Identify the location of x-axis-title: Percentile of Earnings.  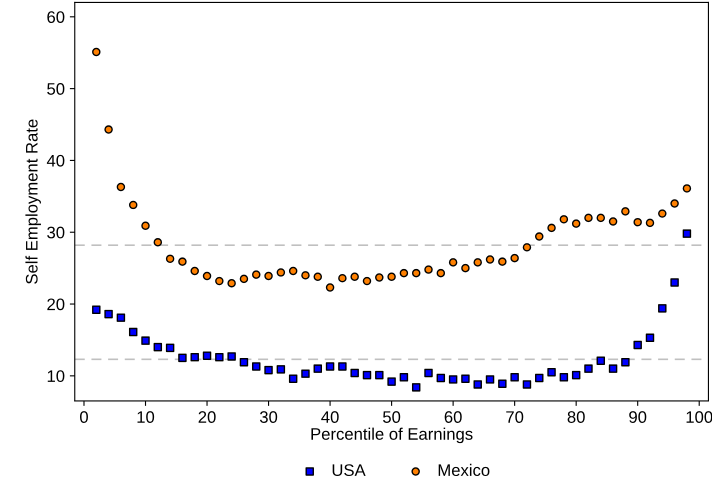
(392, 436).